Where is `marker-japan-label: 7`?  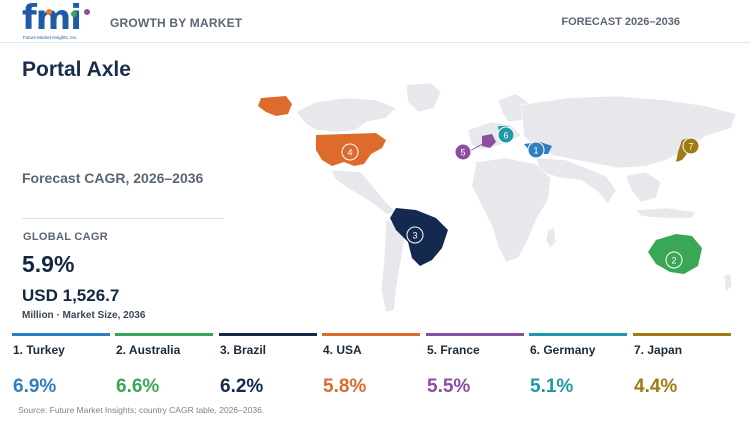
marker-japan-label: 7 is located at coordinates (690, 147).